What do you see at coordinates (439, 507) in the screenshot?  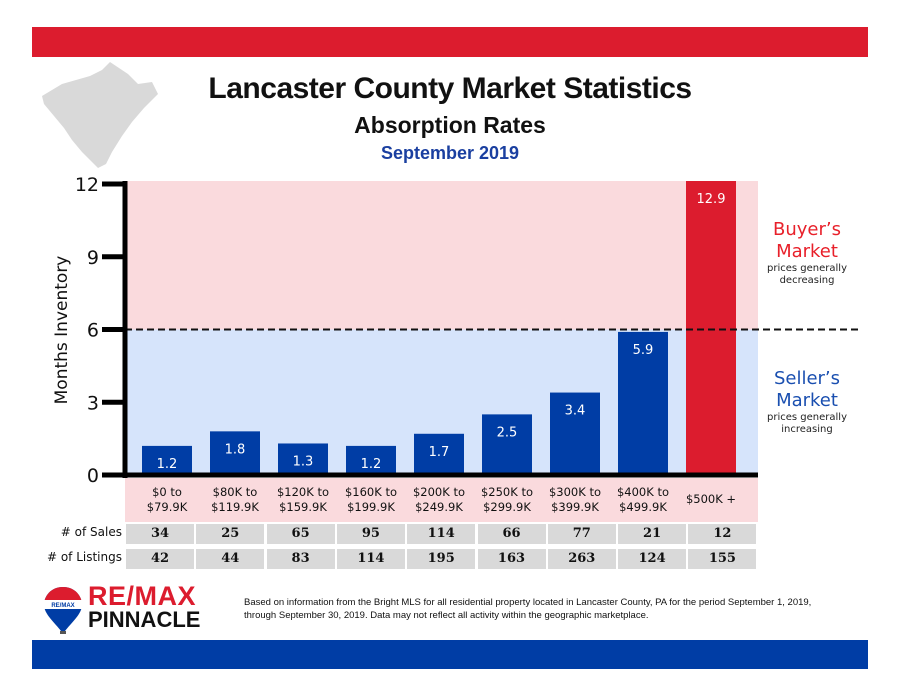 I see `category-label-line: $249.9K` at bounding box center [439, 507].